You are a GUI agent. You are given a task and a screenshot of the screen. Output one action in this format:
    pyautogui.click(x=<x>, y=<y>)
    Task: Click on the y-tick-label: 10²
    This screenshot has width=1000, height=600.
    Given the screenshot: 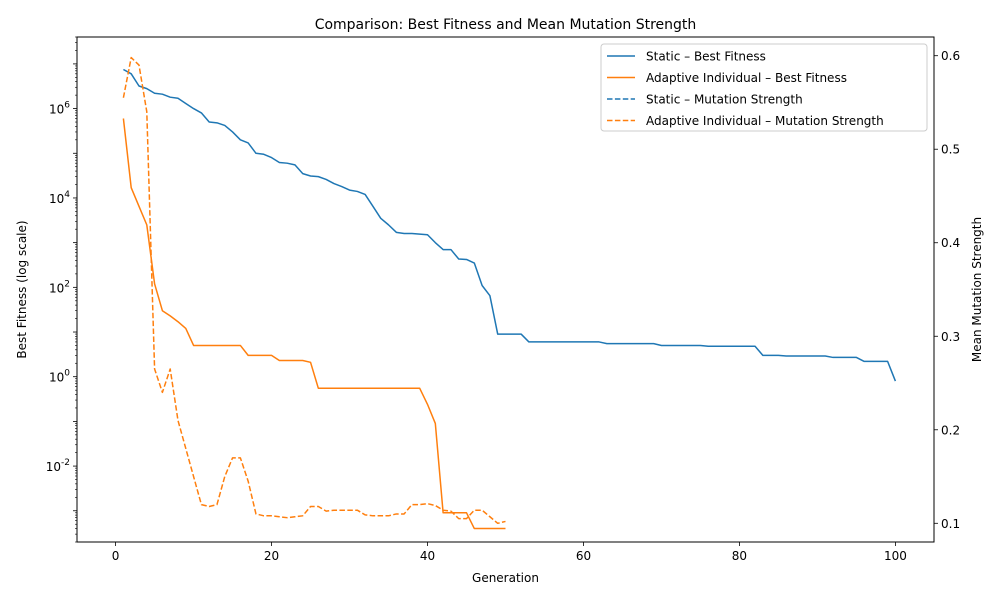 What is the action you would take?
    pyautogui.click(x=59, y=287)
    